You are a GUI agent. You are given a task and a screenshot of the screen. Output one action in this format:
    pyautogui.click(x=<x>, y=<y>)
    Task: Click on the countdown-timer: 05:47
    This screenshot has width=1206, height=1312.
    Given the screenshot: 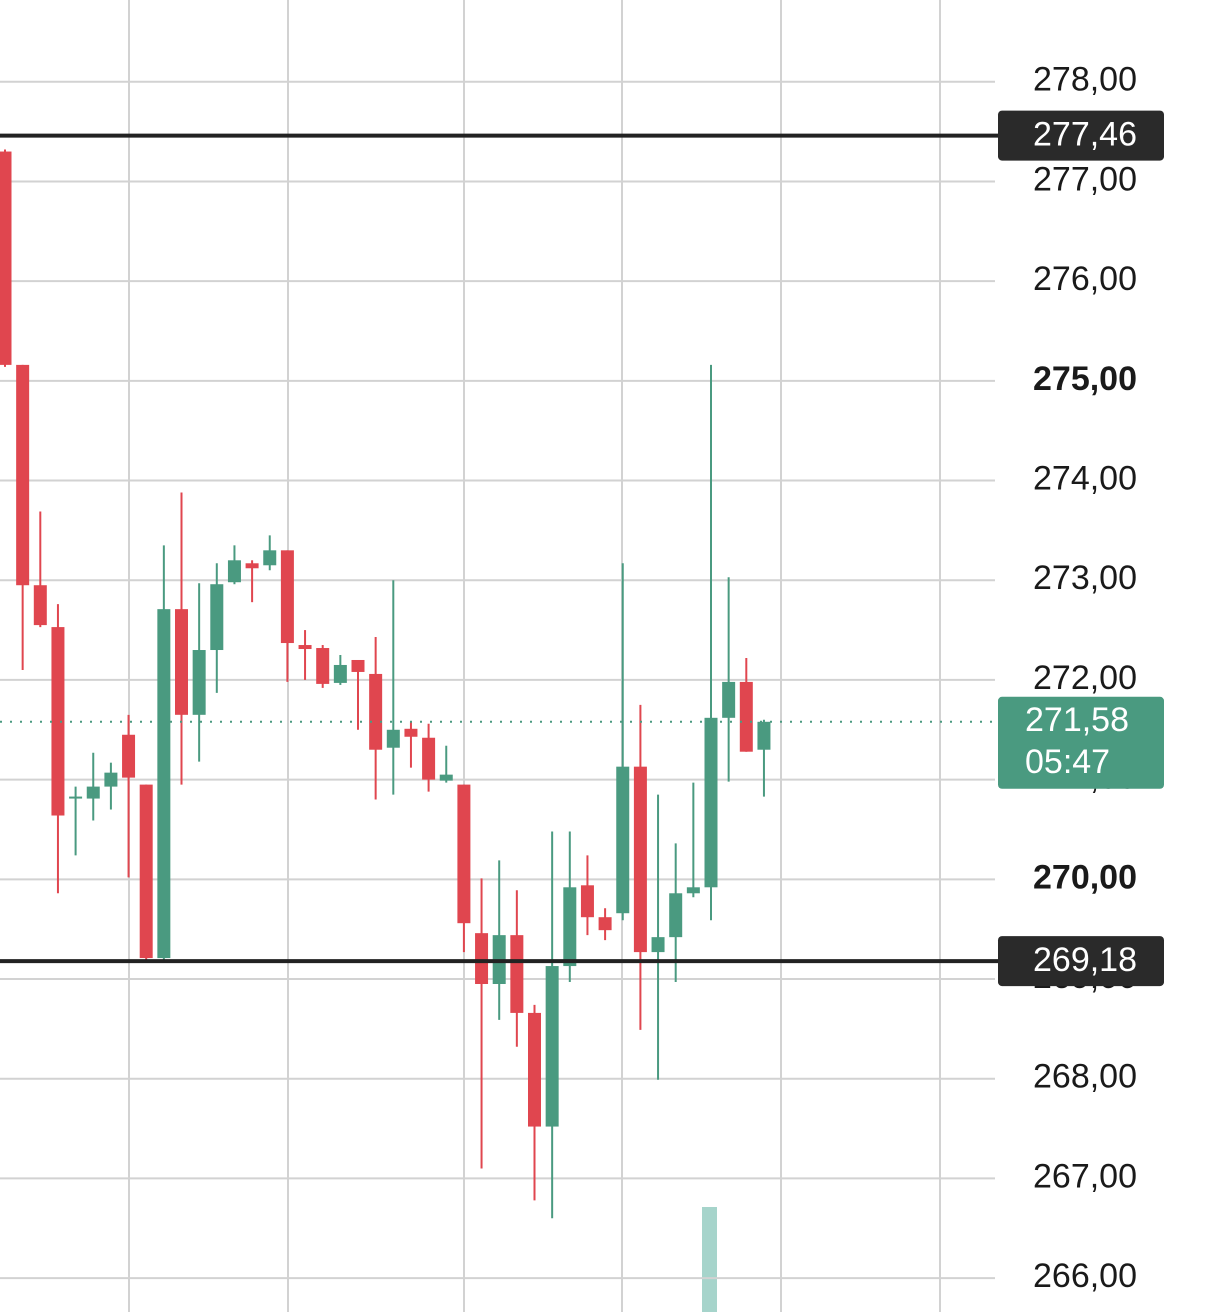 What is the action you would take?
    pyautogui.click(x=1067, y=762)
    